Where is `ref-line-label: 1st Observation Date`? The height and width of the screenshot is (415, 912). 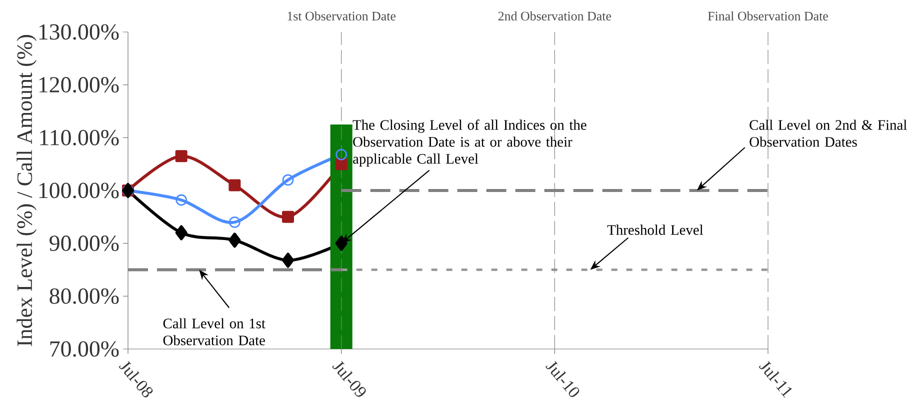 ref-line-label: 1st Observation Date is located at coordinates (342, 15).